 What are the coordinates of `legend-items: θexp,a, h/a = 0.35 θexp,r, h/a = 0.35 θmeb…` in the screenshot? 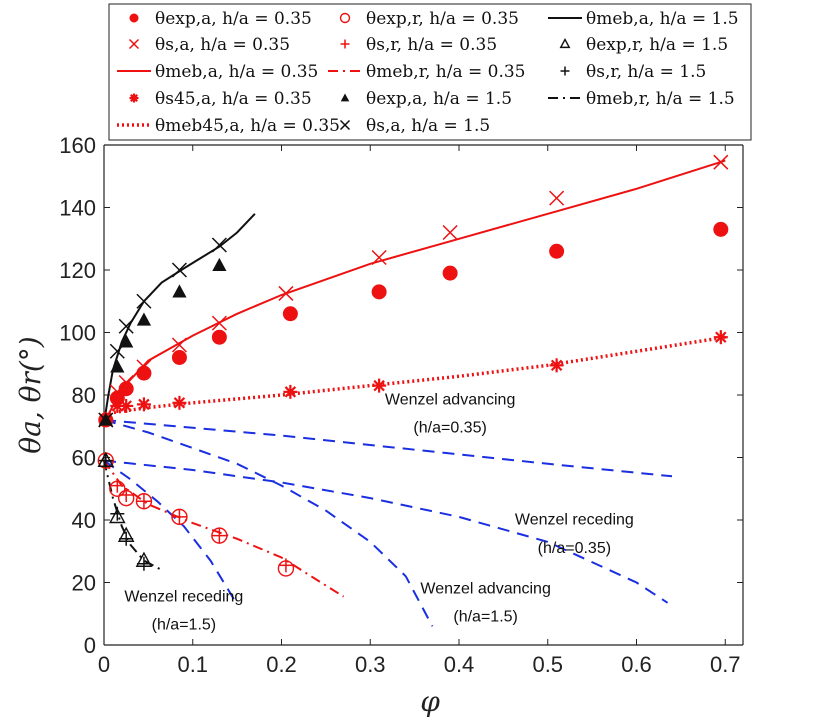 It's located at (428, 72).